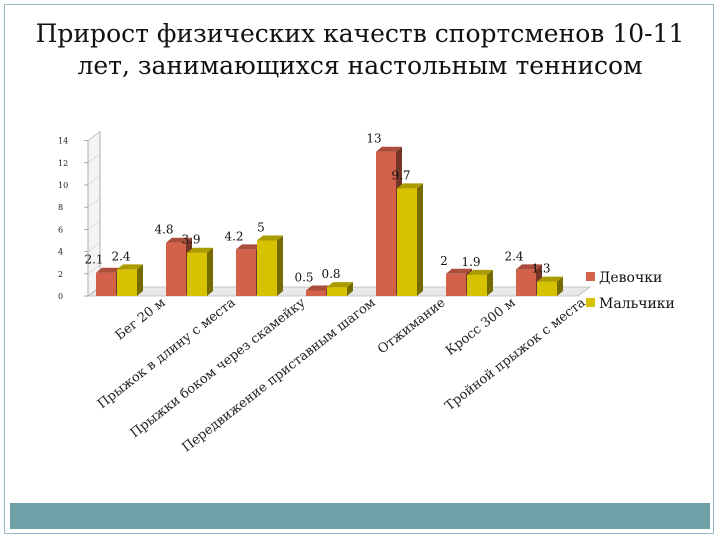 Image resolution: width=720 pixels, height=540 pixels. I want to click on data-label: 1.3, so click(540, 269).